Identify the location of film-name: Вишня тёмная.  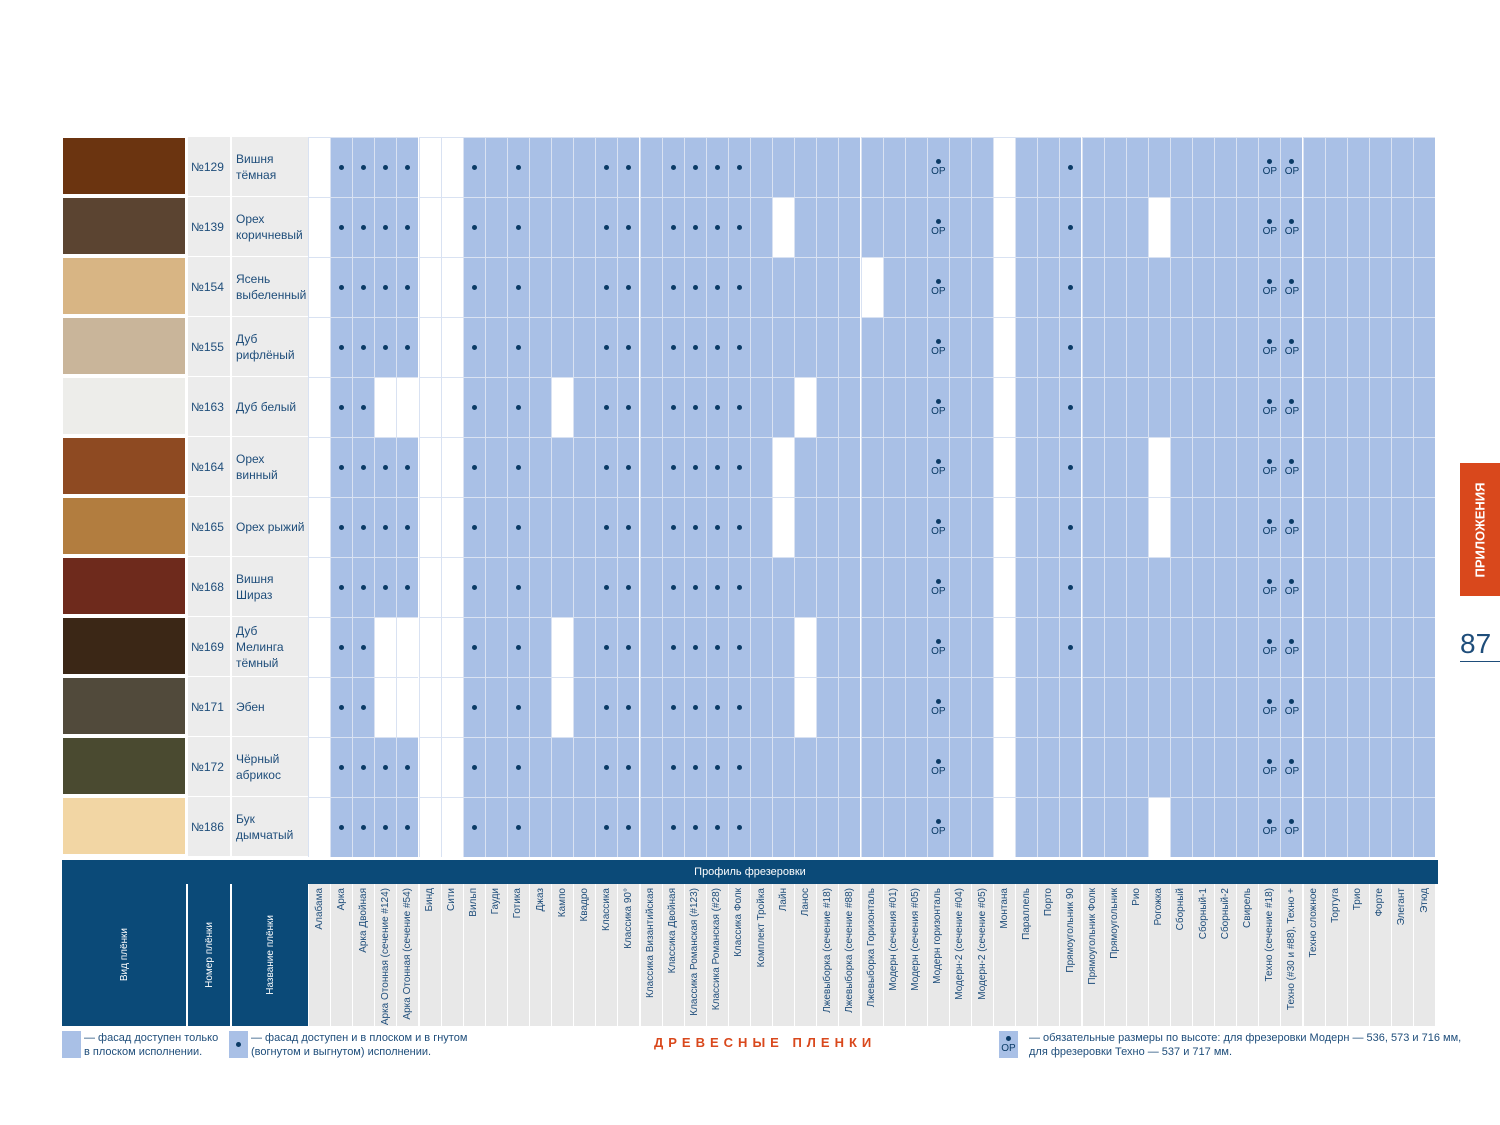
(270, 166).